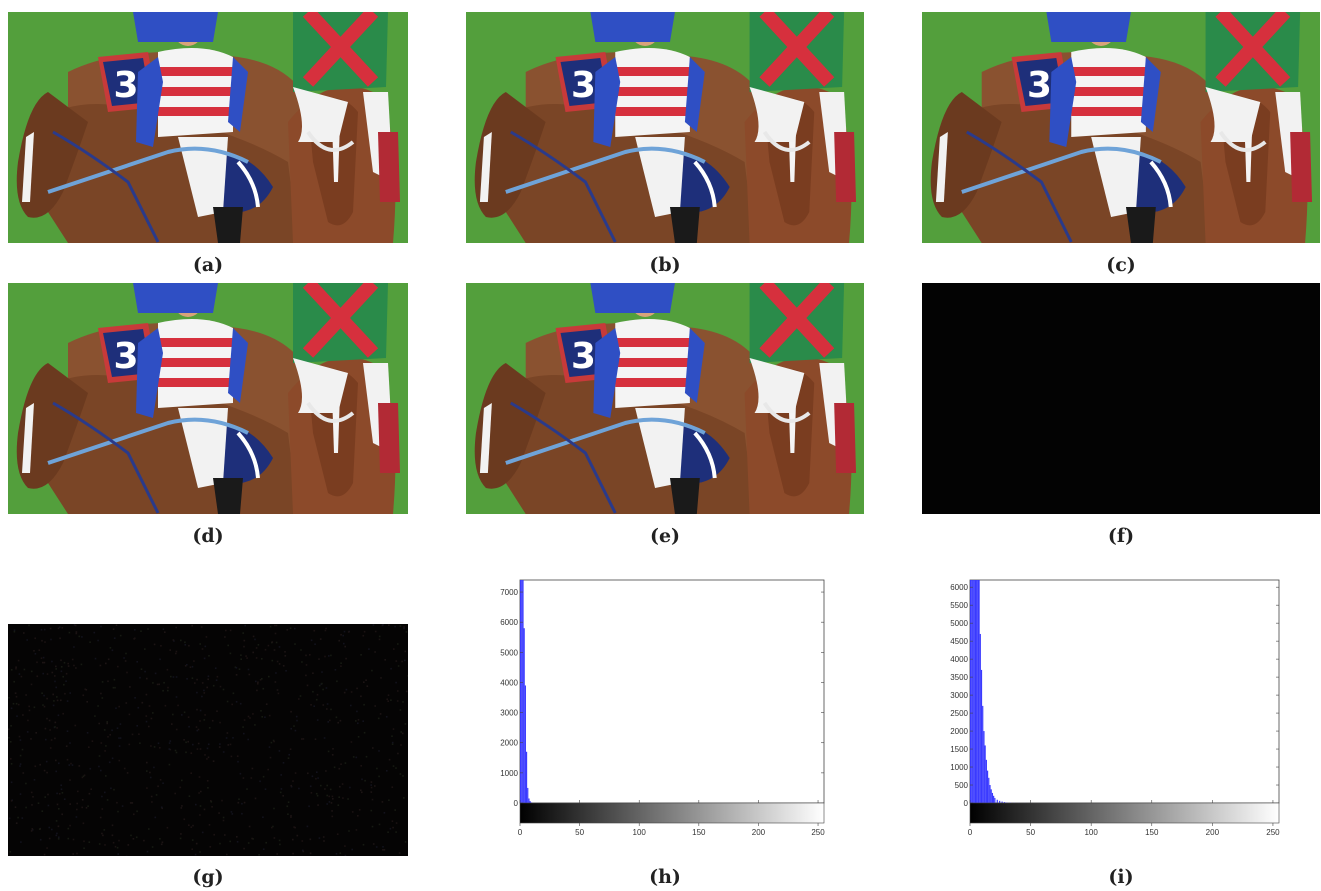 The height and width of the screenshot is (891, 1321). What do you see at coordinates (665, 877) in the screenshot?
I see `caption-h: (h)` at bounding box center [665, 877].